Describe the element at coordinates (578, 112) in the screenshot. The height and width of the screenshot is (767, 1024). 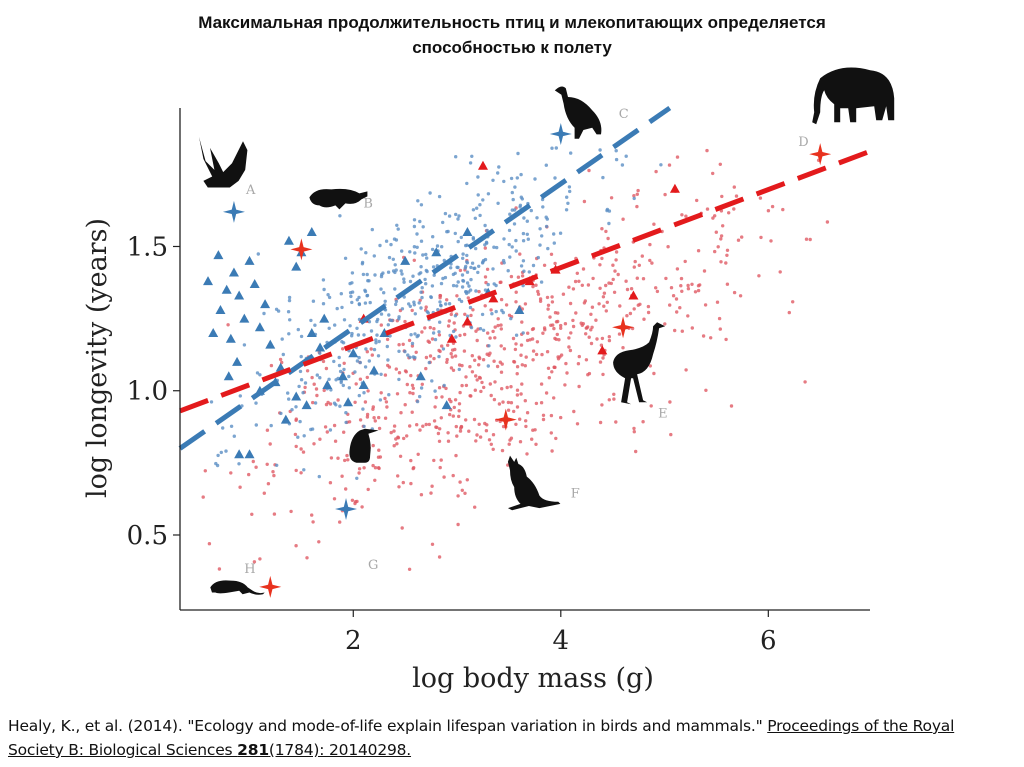
I see `vulture-silhouette-icon` at that location.